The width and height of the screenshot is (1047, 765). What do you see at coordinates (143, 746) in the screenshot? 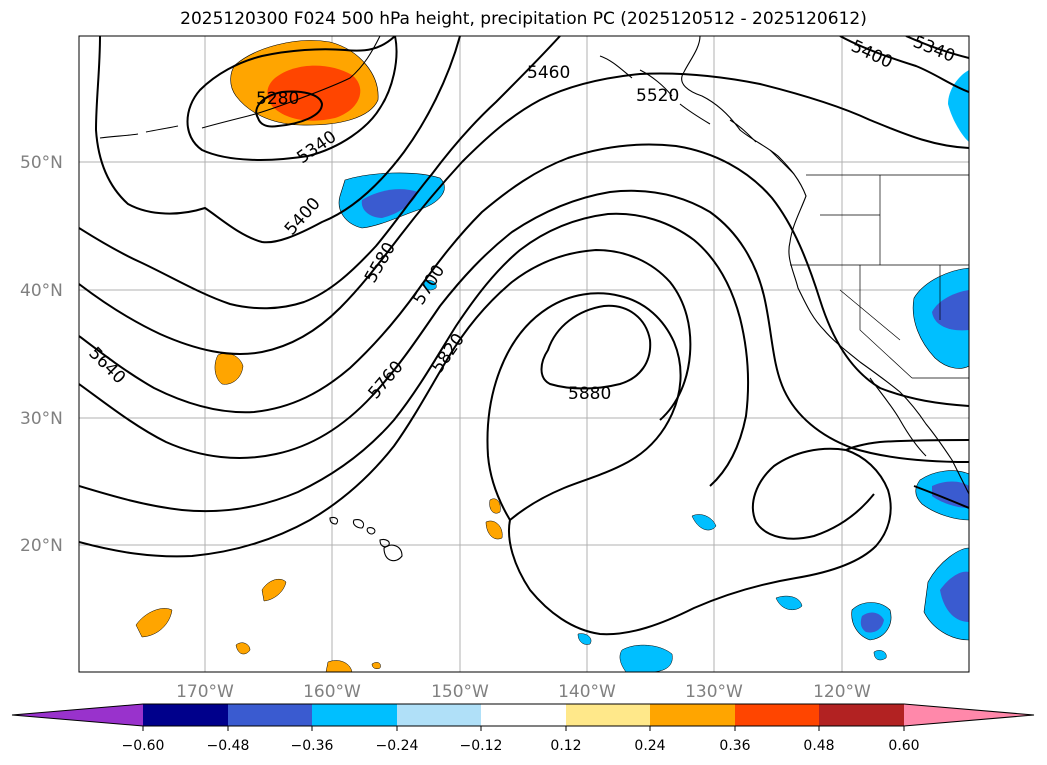
I see `colorbar-tick-label: −0.60` at bounding box center [143, 746].